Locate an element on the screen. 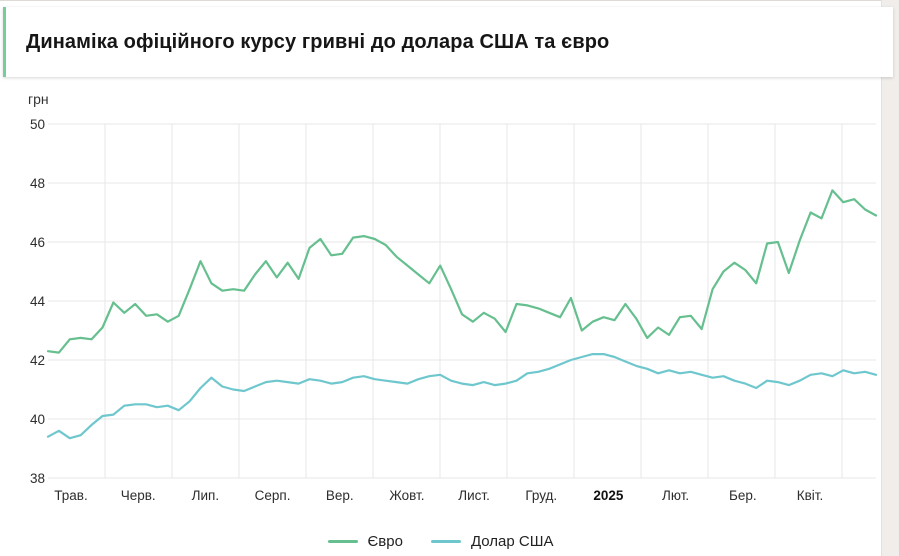  page-right-gutter is located at coordinates (890, 278).